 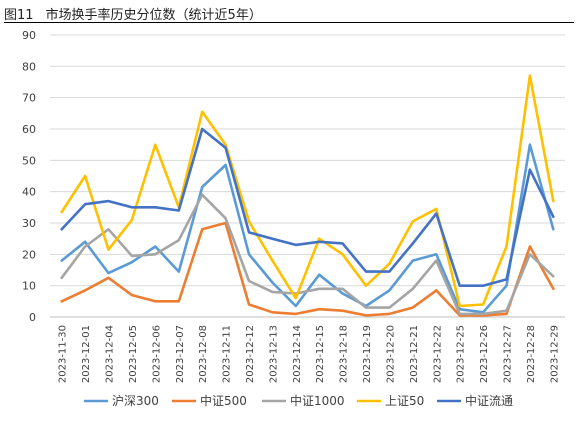 I want to click on x-tick-label: 2023-12-07, so click(x=180, y=354).